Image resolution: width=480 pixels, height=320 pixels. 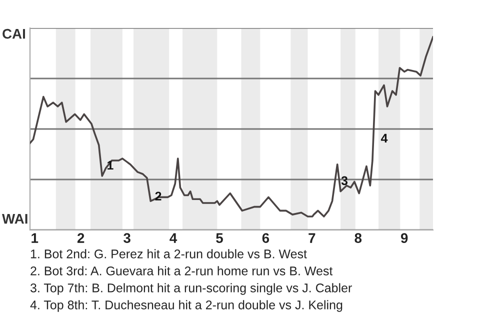 I want to click on annotation: 4, so click(x=384, y=138).